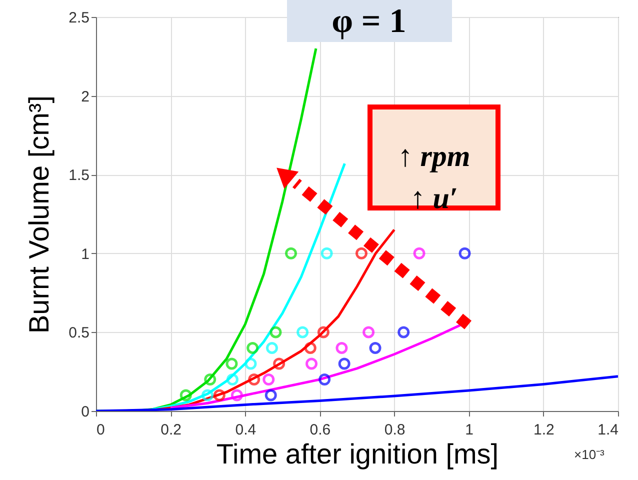 This screenshot has width=638, height=480. I want to click on x-tick-label: 0.4, so click(245, 430).